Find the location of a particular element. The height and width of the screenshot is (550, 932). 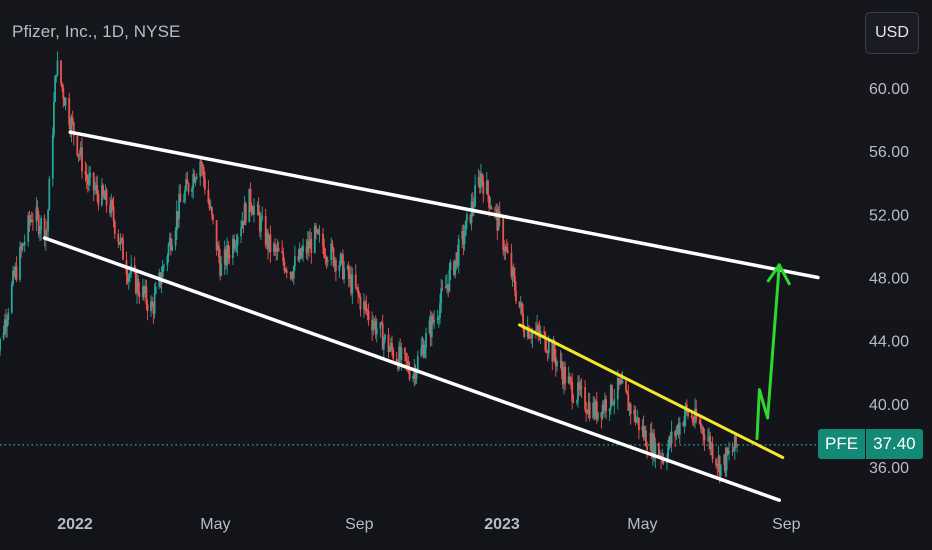

currency-button: USD is located at coordinates (892, 33).